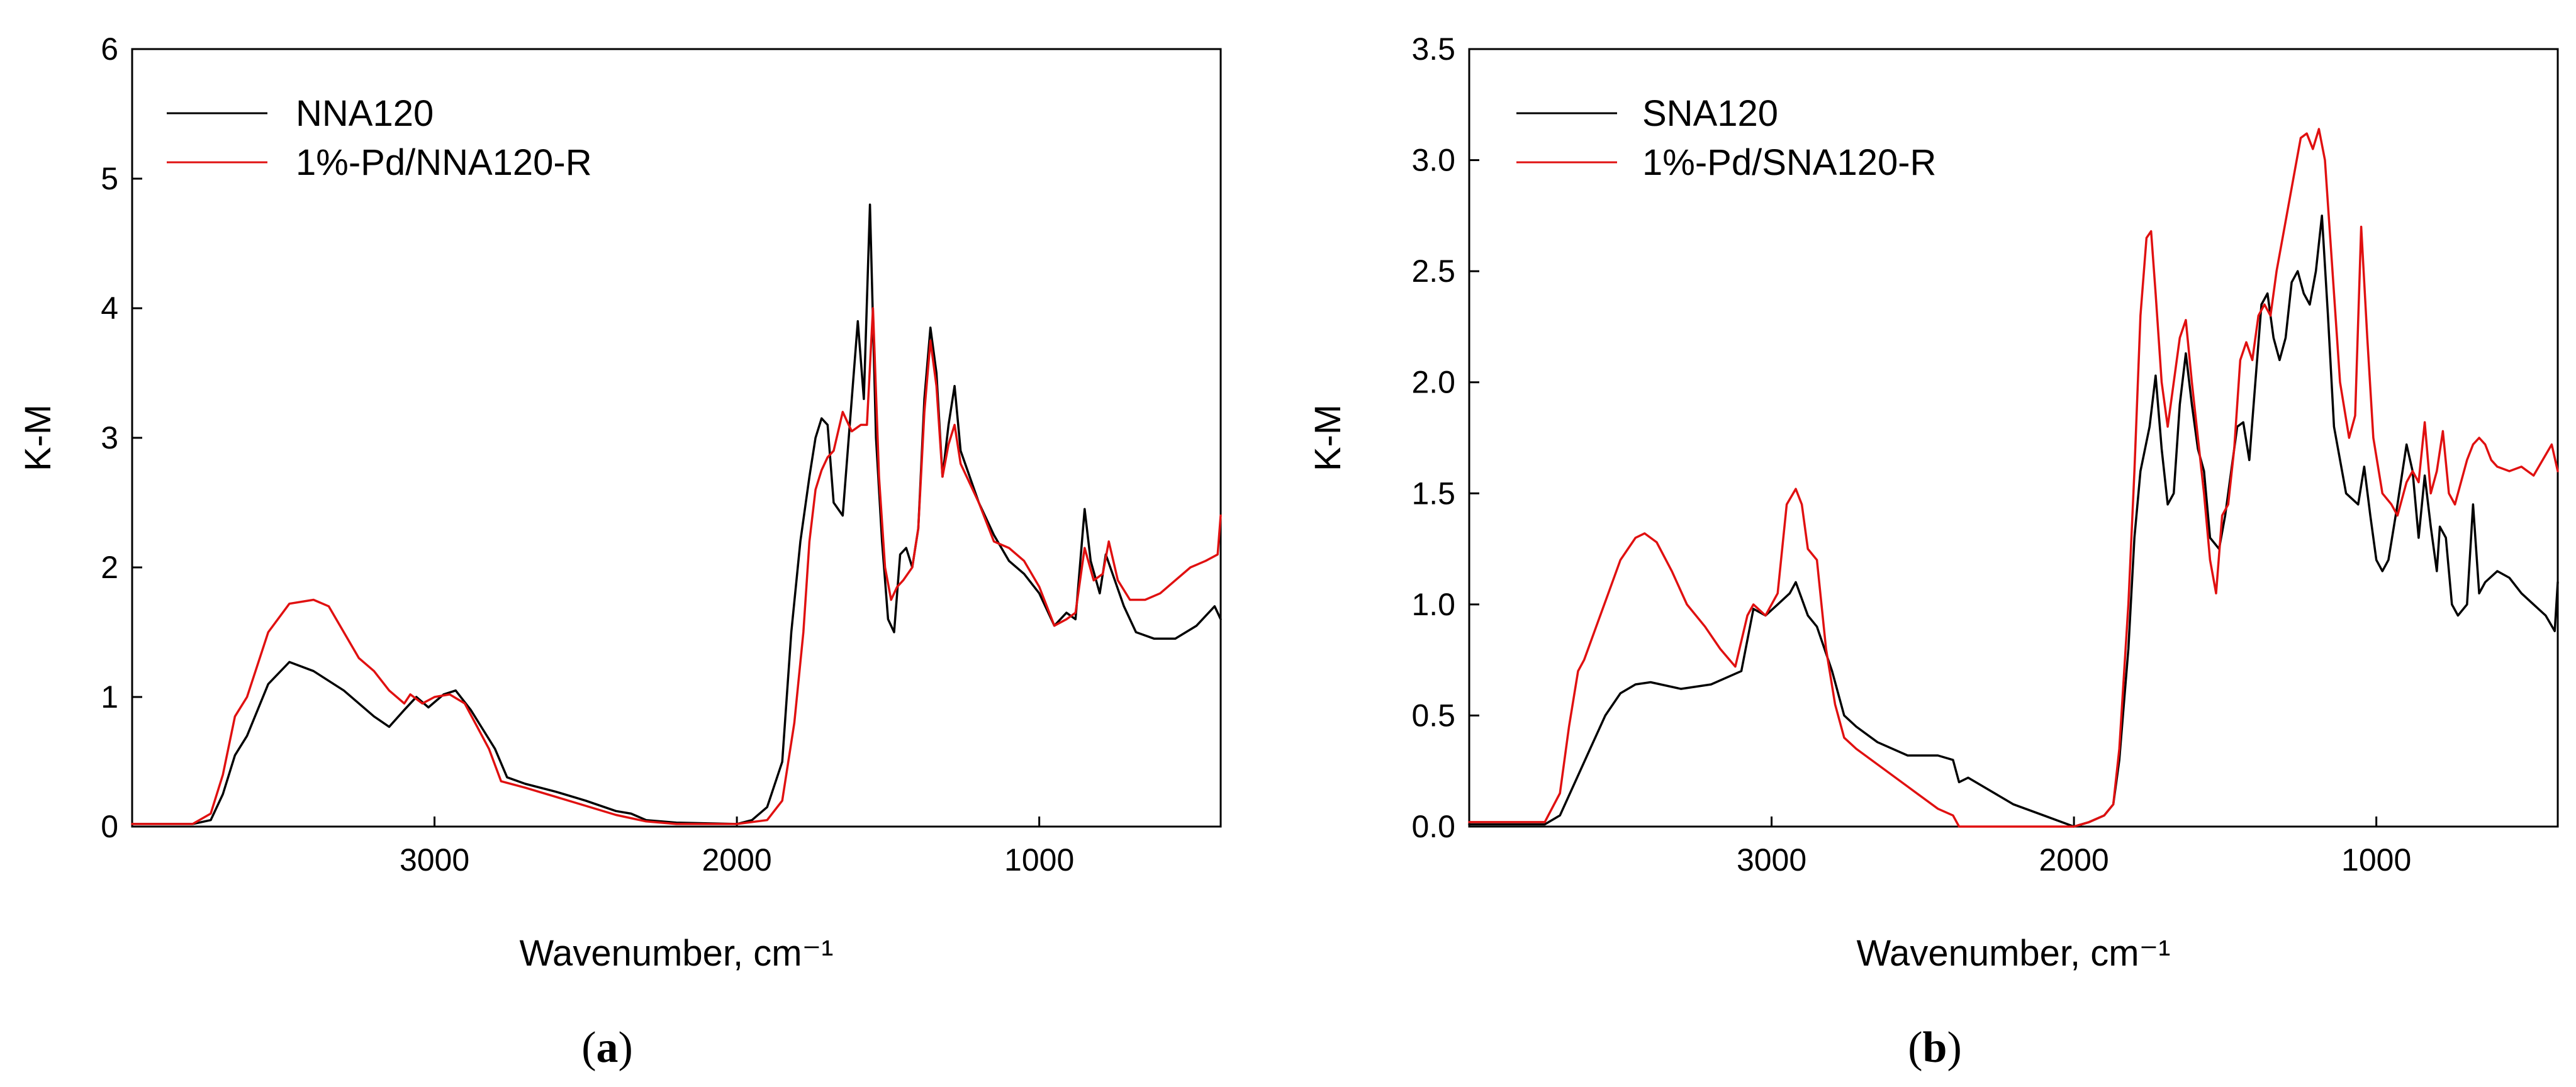 The image size is (2576, 1087). What do you see at coordinates (121, 437) in the screenshot?
I see `y-ticks-a: 0 1 2 3 4 5 6` at bounding box center [121, 437].